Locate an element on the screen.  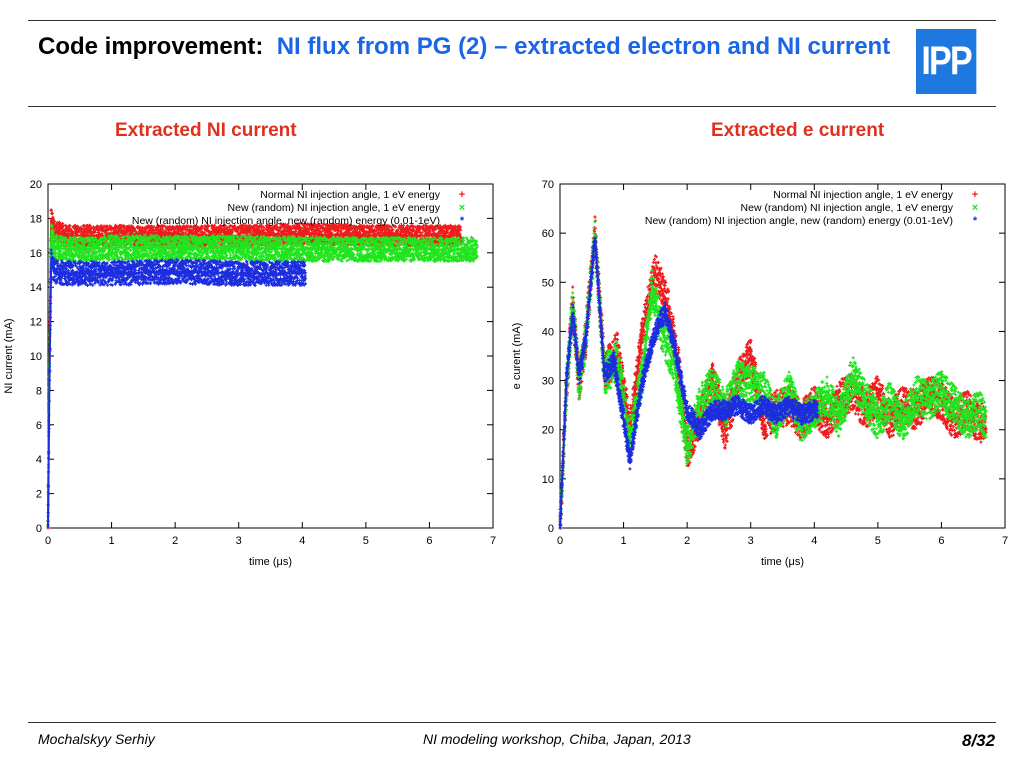
y-tick-label: 14 is located at coordinates (36, 288).